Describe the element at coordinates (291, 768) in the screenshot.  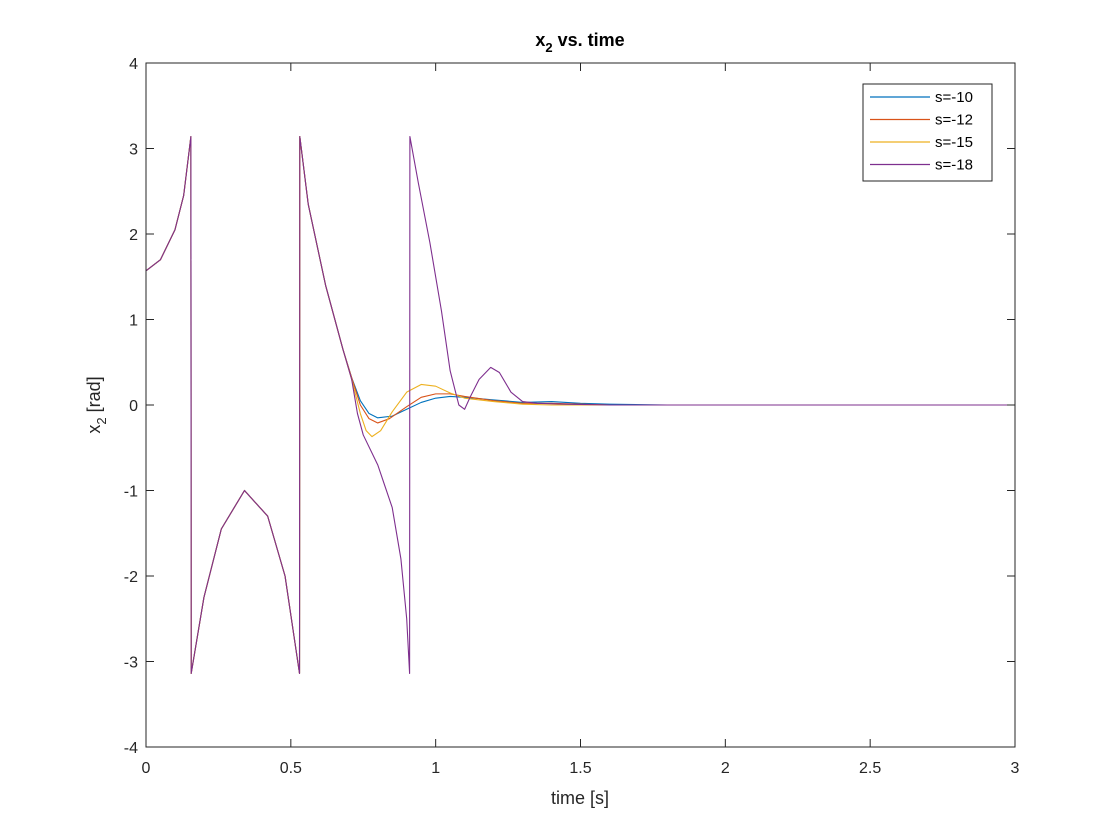
I see `x-tick-label: 0.5` at that location.